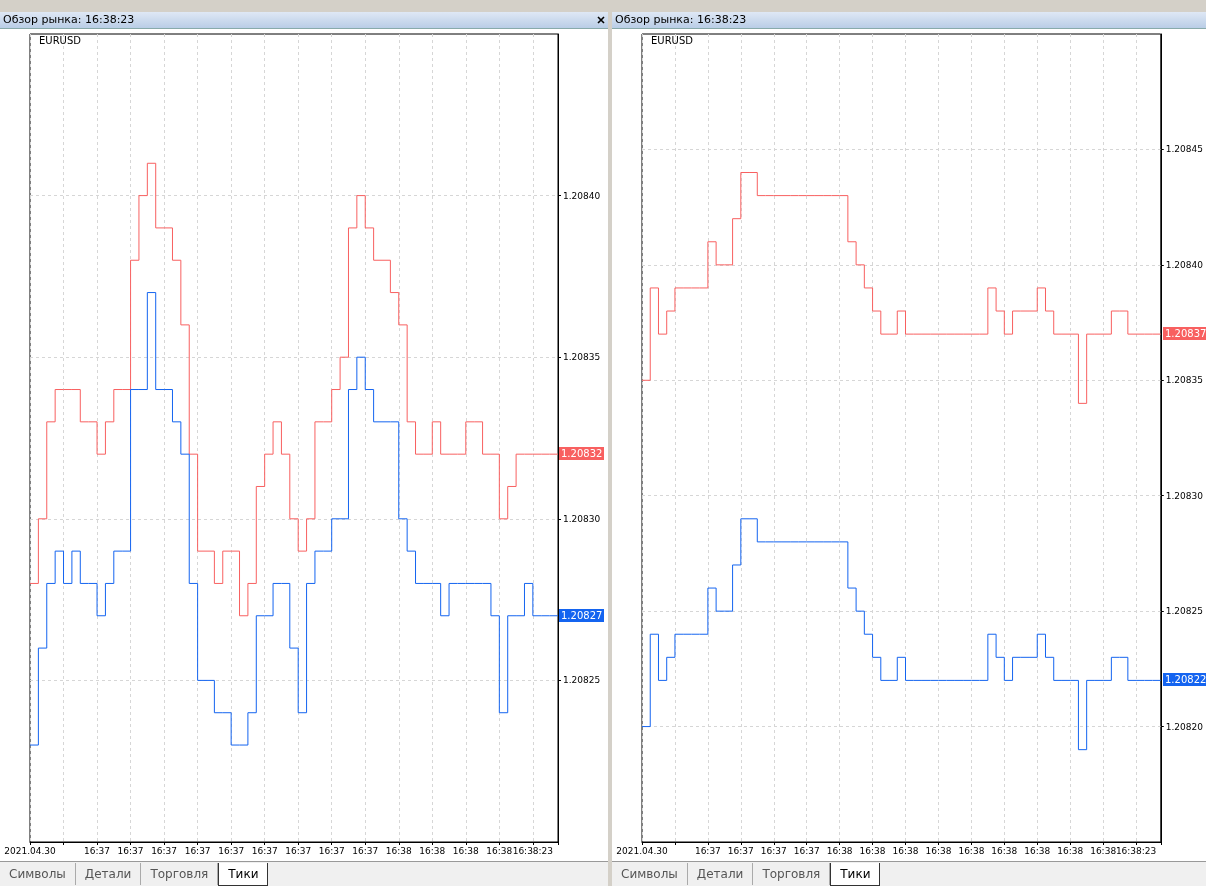 This screenshot has width=1206, height=886. I want to click on y-tick-label: 1.20820, so click(1184, 726).